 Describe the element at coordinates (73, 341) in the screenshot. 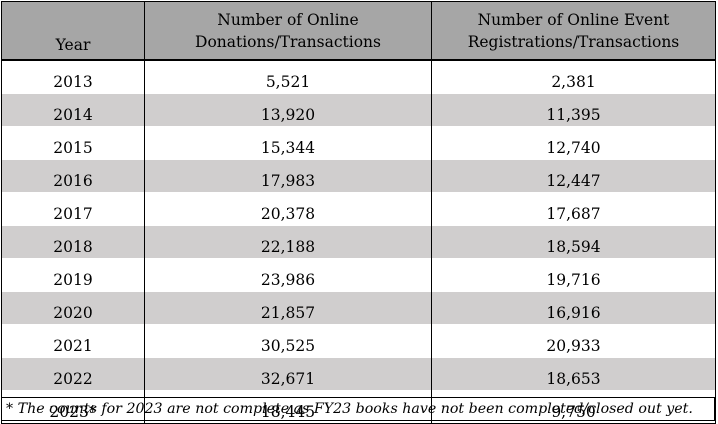

I see `year-cell: 2021` at that location.